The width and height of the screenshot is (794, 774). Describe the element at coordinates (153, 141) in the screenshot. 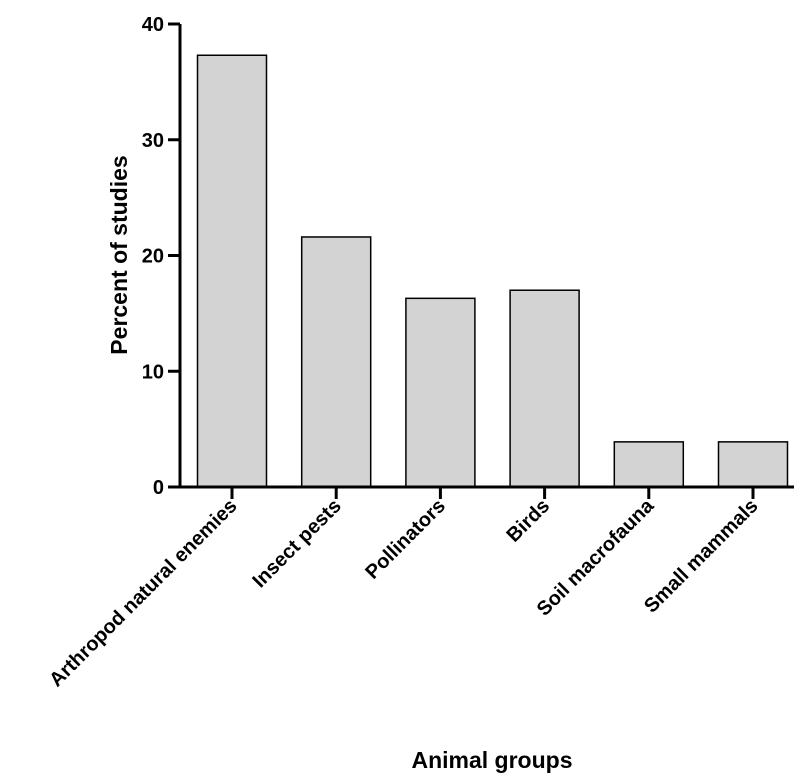

I see `y-tick-label-3: 30` at that location.